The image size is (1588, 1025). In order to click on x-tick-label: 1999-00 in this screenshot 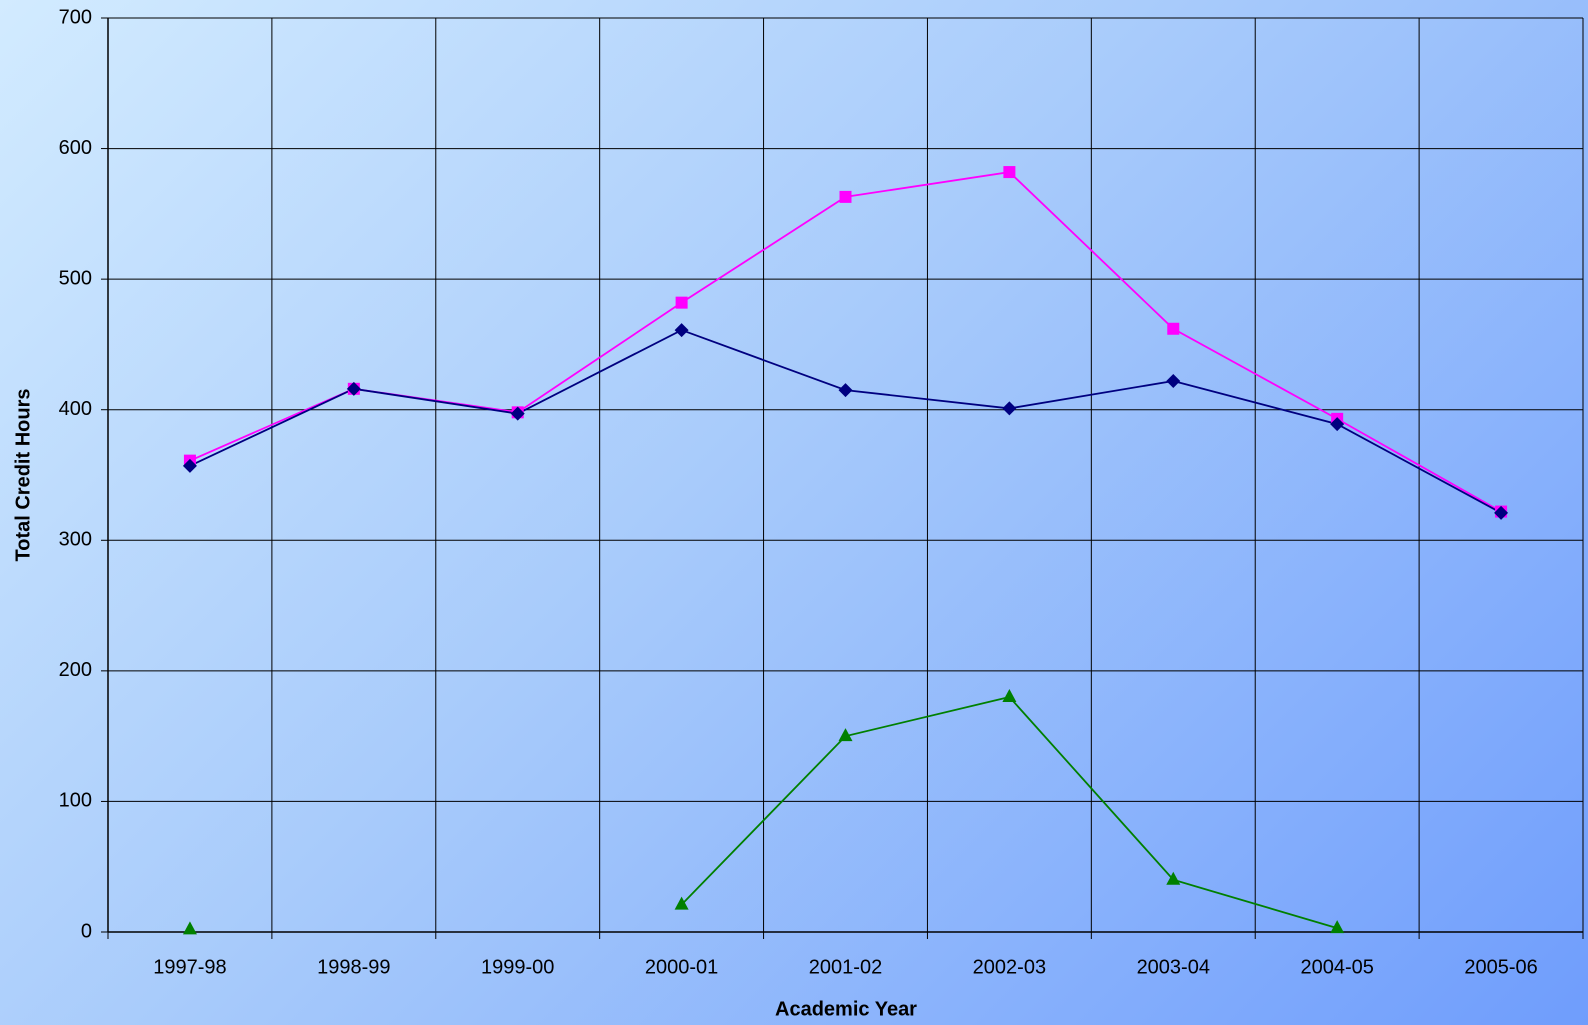, I will do `click(517, 967)`.